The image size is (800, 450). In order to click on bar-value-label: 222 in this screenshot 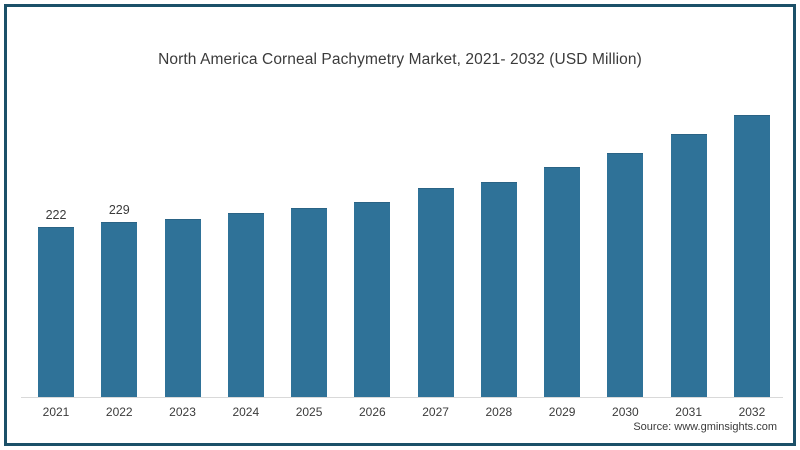, I will do `click(56, 215)`.